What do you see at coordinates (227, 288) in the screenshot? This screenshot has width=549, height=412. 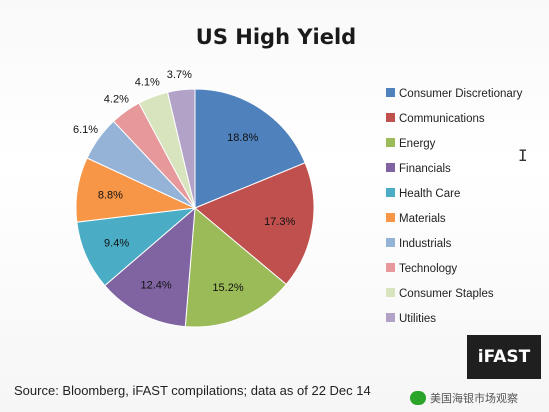 I see `slice-label: 15.2%` at bounding box center [227, 288].